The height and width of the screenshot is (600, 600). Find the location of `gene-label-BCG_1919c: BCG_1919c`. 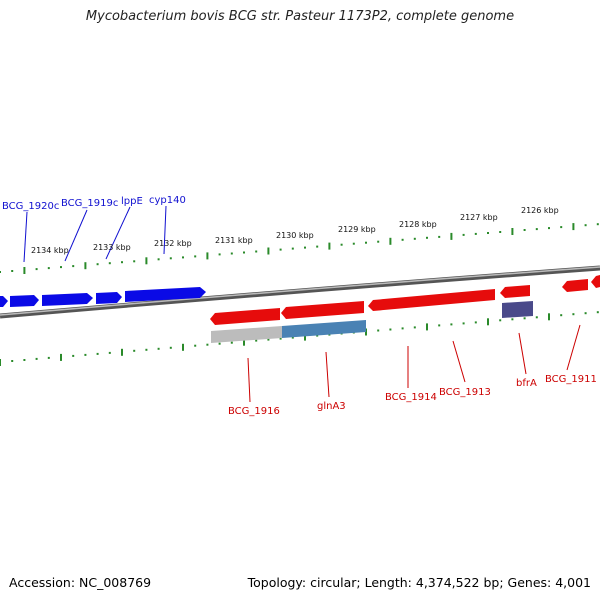

gene-label-BCG_1919c: BCG_1919c is located at coordinates (89, 203).